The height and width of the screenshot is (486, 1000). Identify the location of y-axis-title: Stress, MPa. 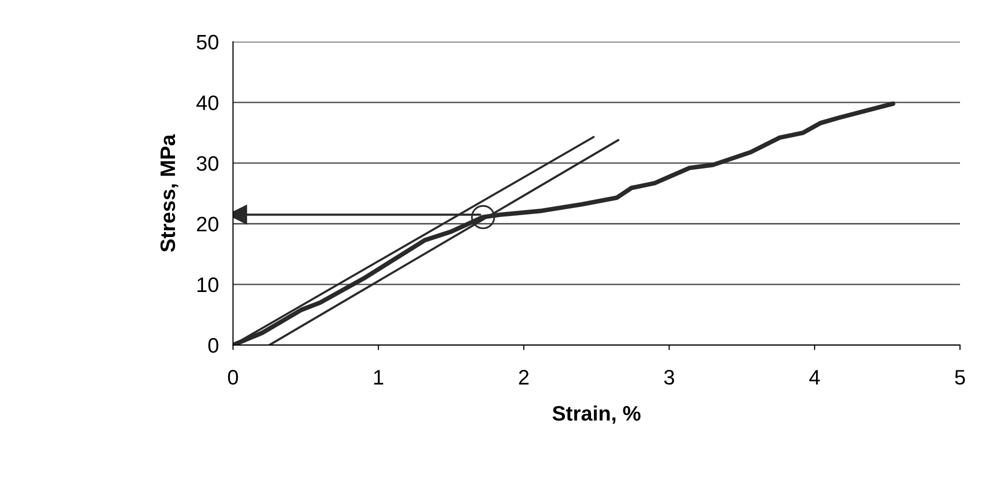
(169, 193).